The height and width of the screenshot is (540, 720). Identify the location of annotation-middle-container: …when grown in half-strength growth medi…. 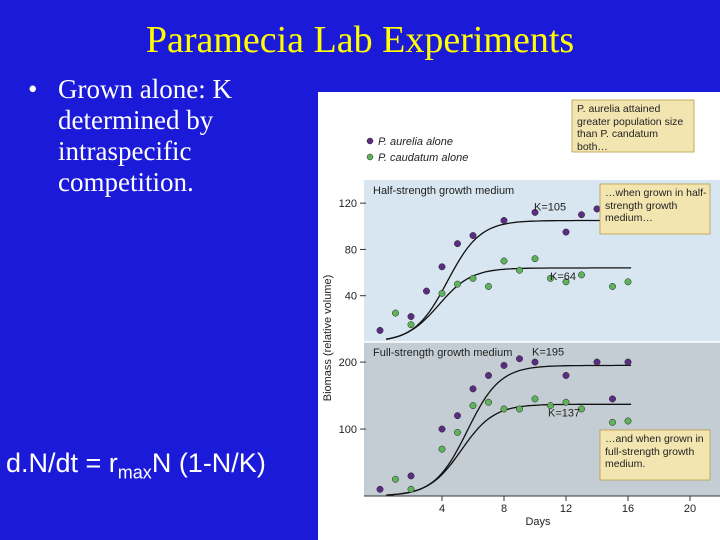
(656, 205).